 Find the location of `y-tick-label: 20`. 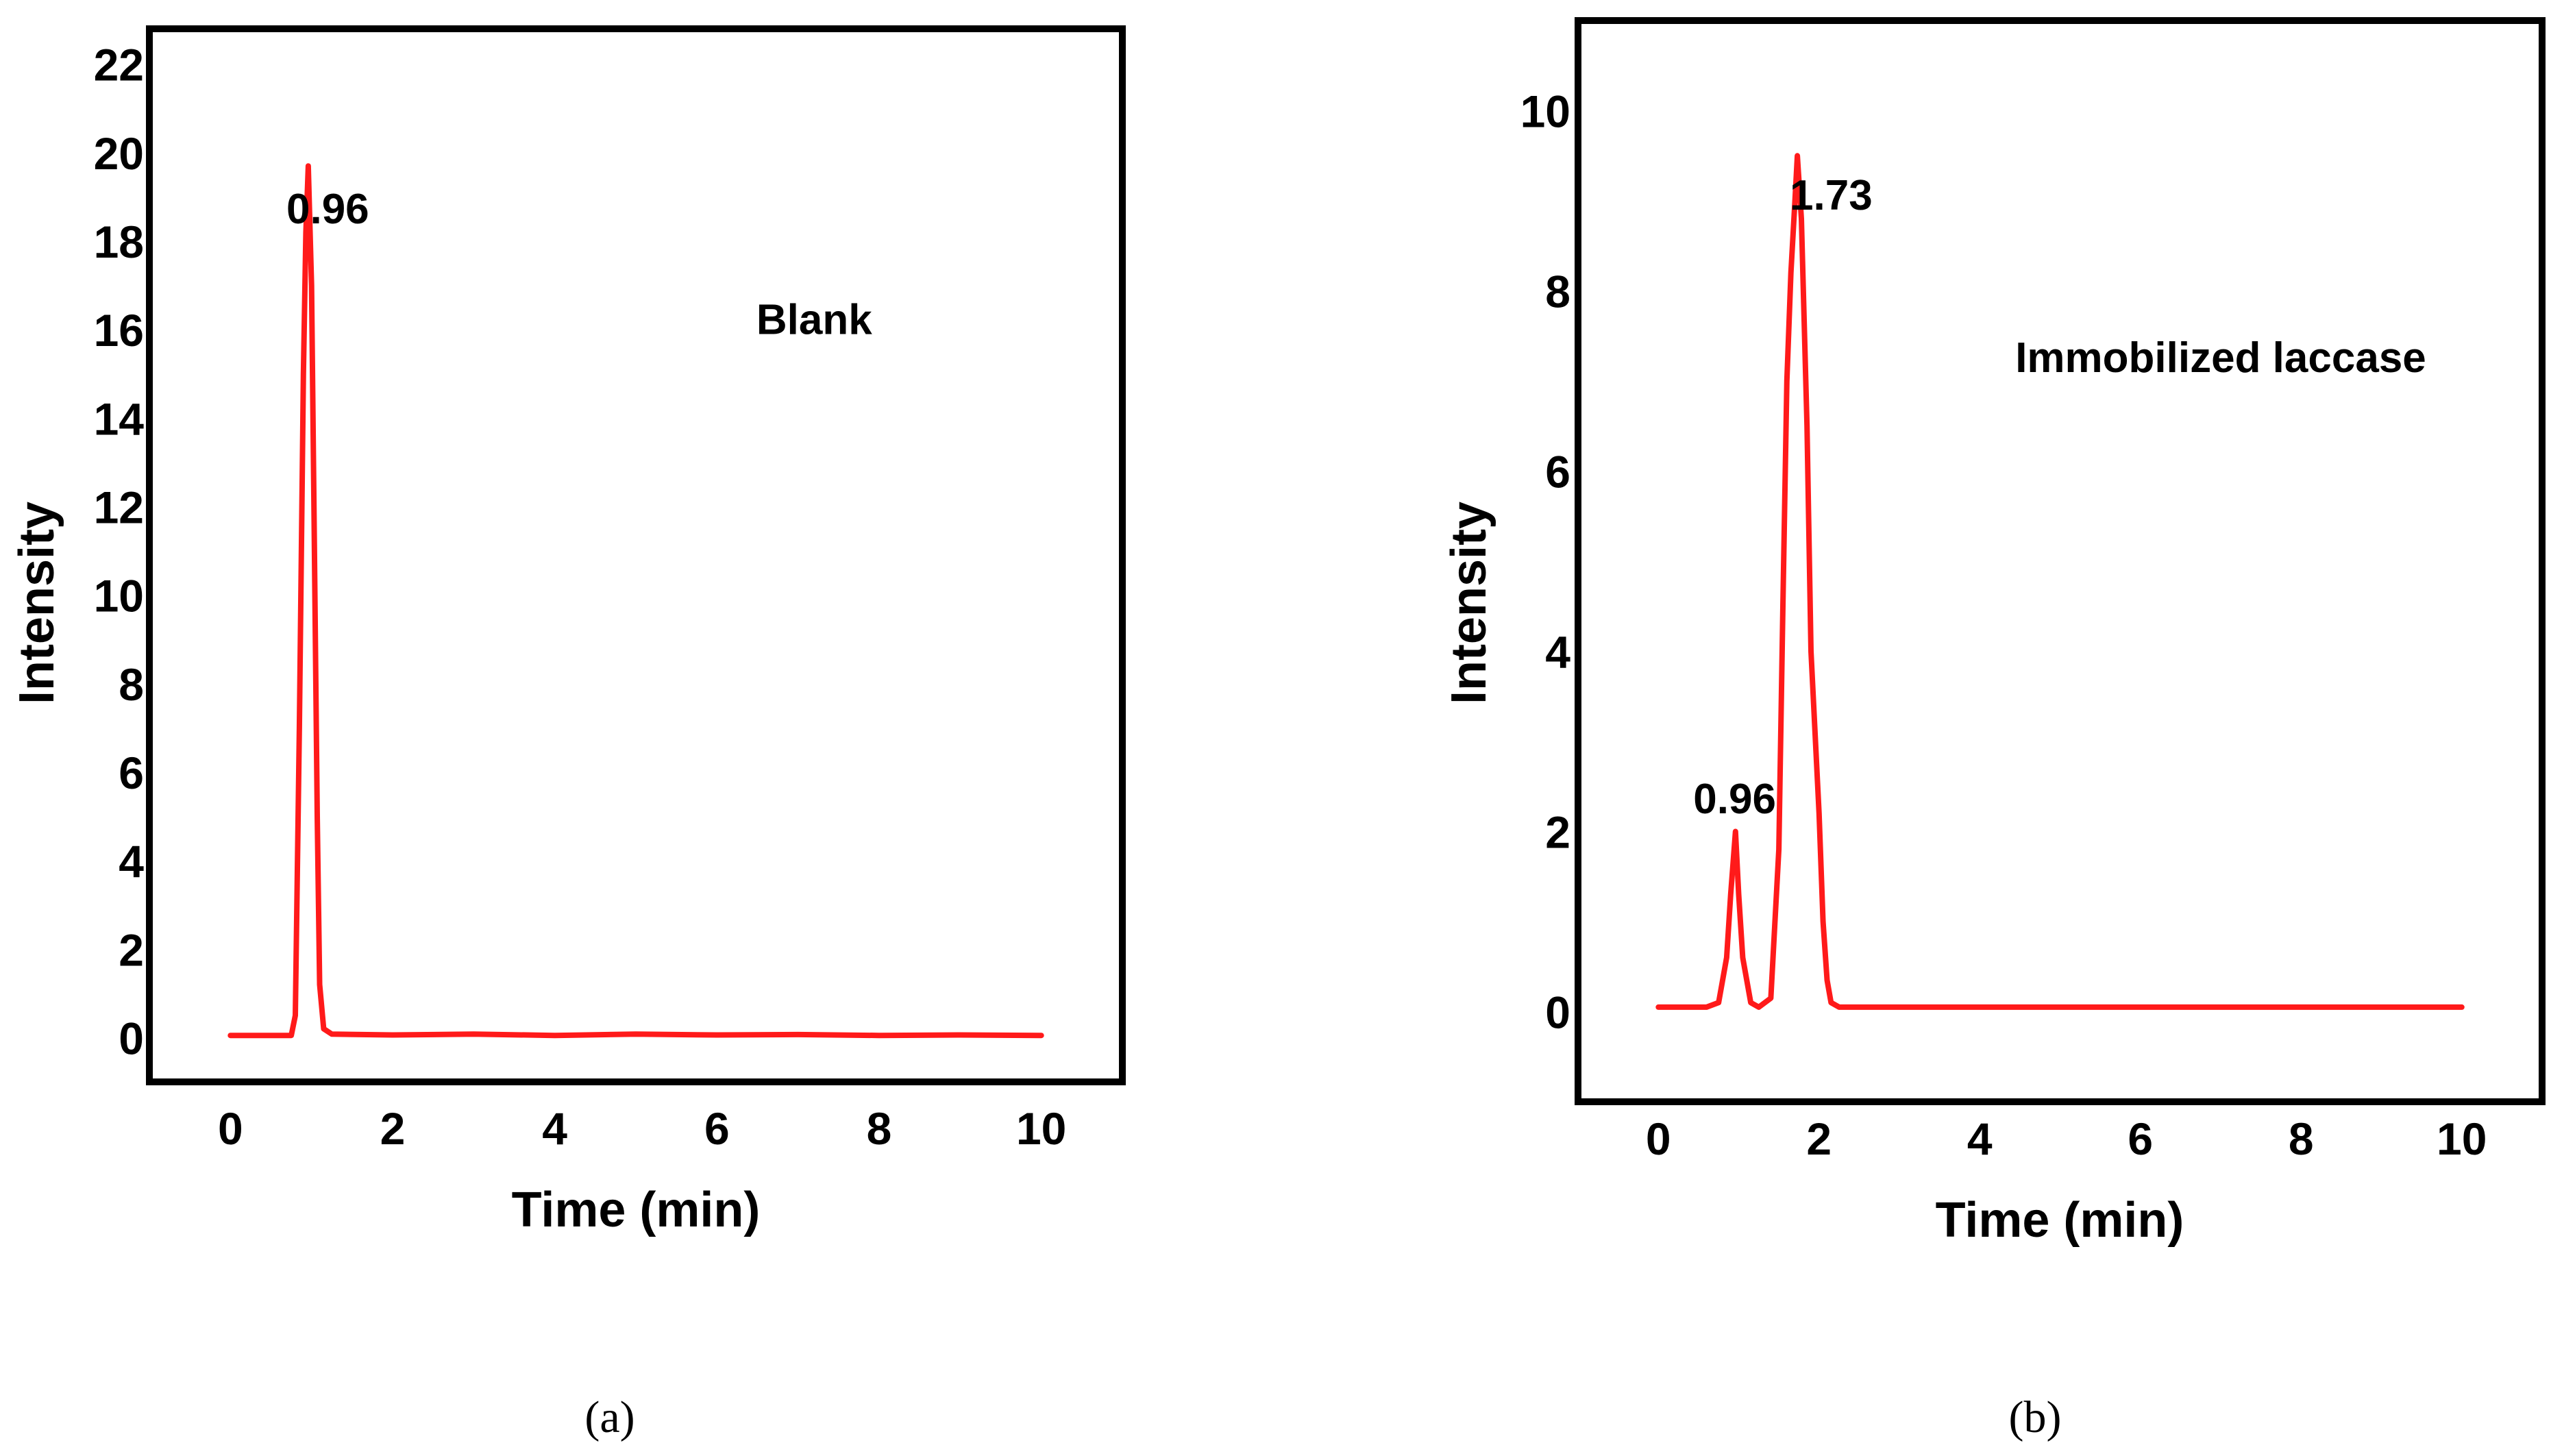

y-tick-label: 20 is located at coordinates (119, 153).